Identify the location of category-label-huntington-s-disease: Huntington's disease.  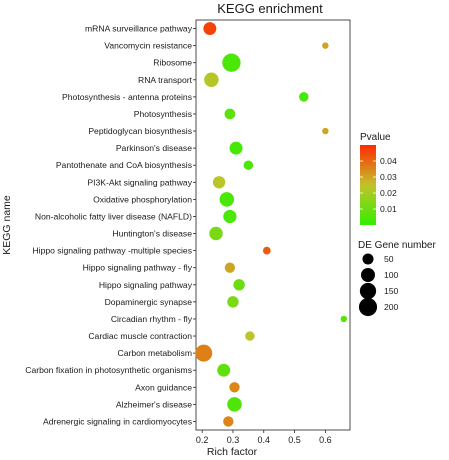
(152, 234).